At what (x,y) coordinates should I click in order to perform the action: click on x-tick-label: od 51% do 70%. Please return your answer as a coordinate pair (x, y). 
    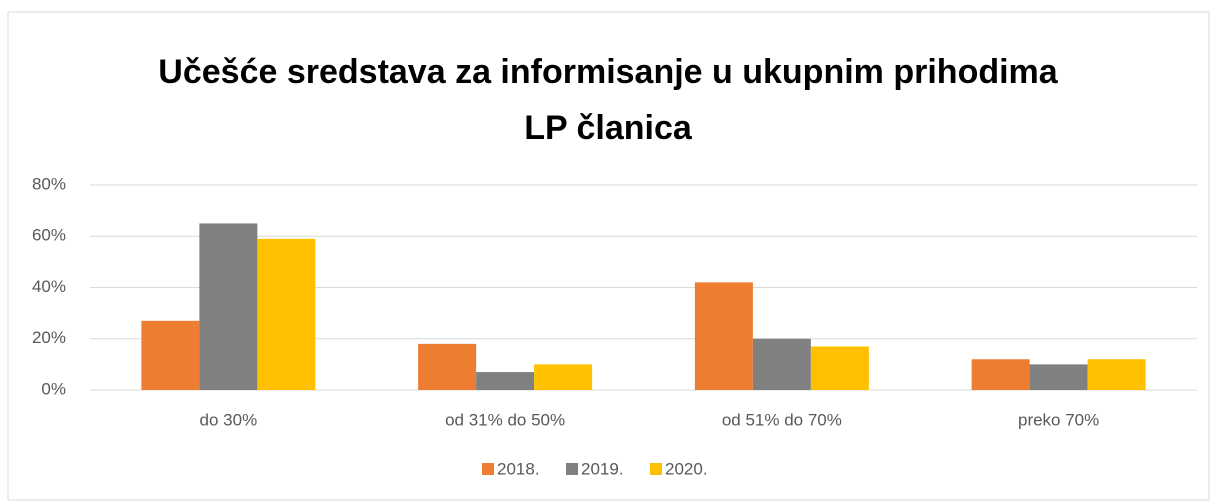
    Looking at the image, I should click on (782, 419).